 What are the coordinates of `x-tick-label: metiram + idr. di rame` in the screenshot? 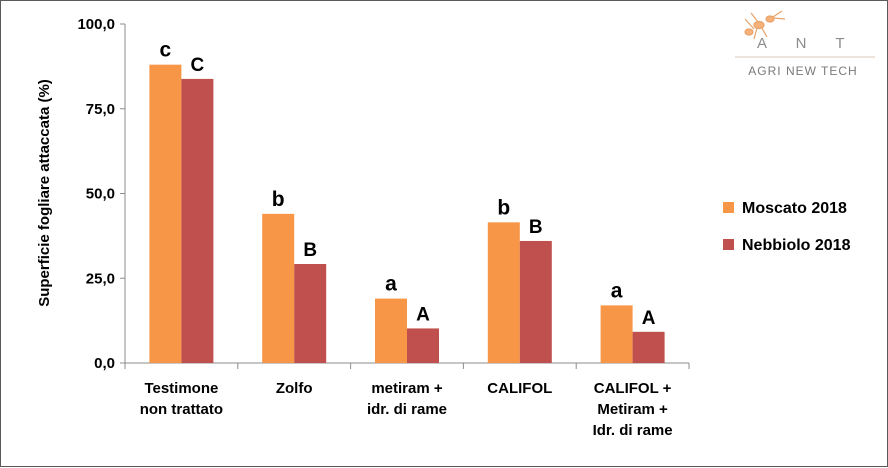 It's located at (407, 399).